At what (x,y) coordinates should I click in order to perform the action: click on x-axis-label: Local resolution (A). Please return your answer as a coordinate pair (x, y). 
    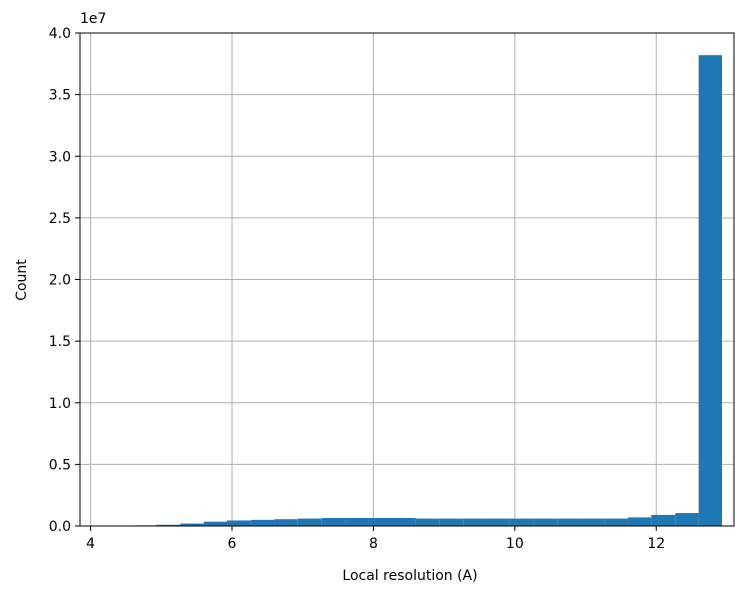
    Looking at the image, I should click on (409, 576).